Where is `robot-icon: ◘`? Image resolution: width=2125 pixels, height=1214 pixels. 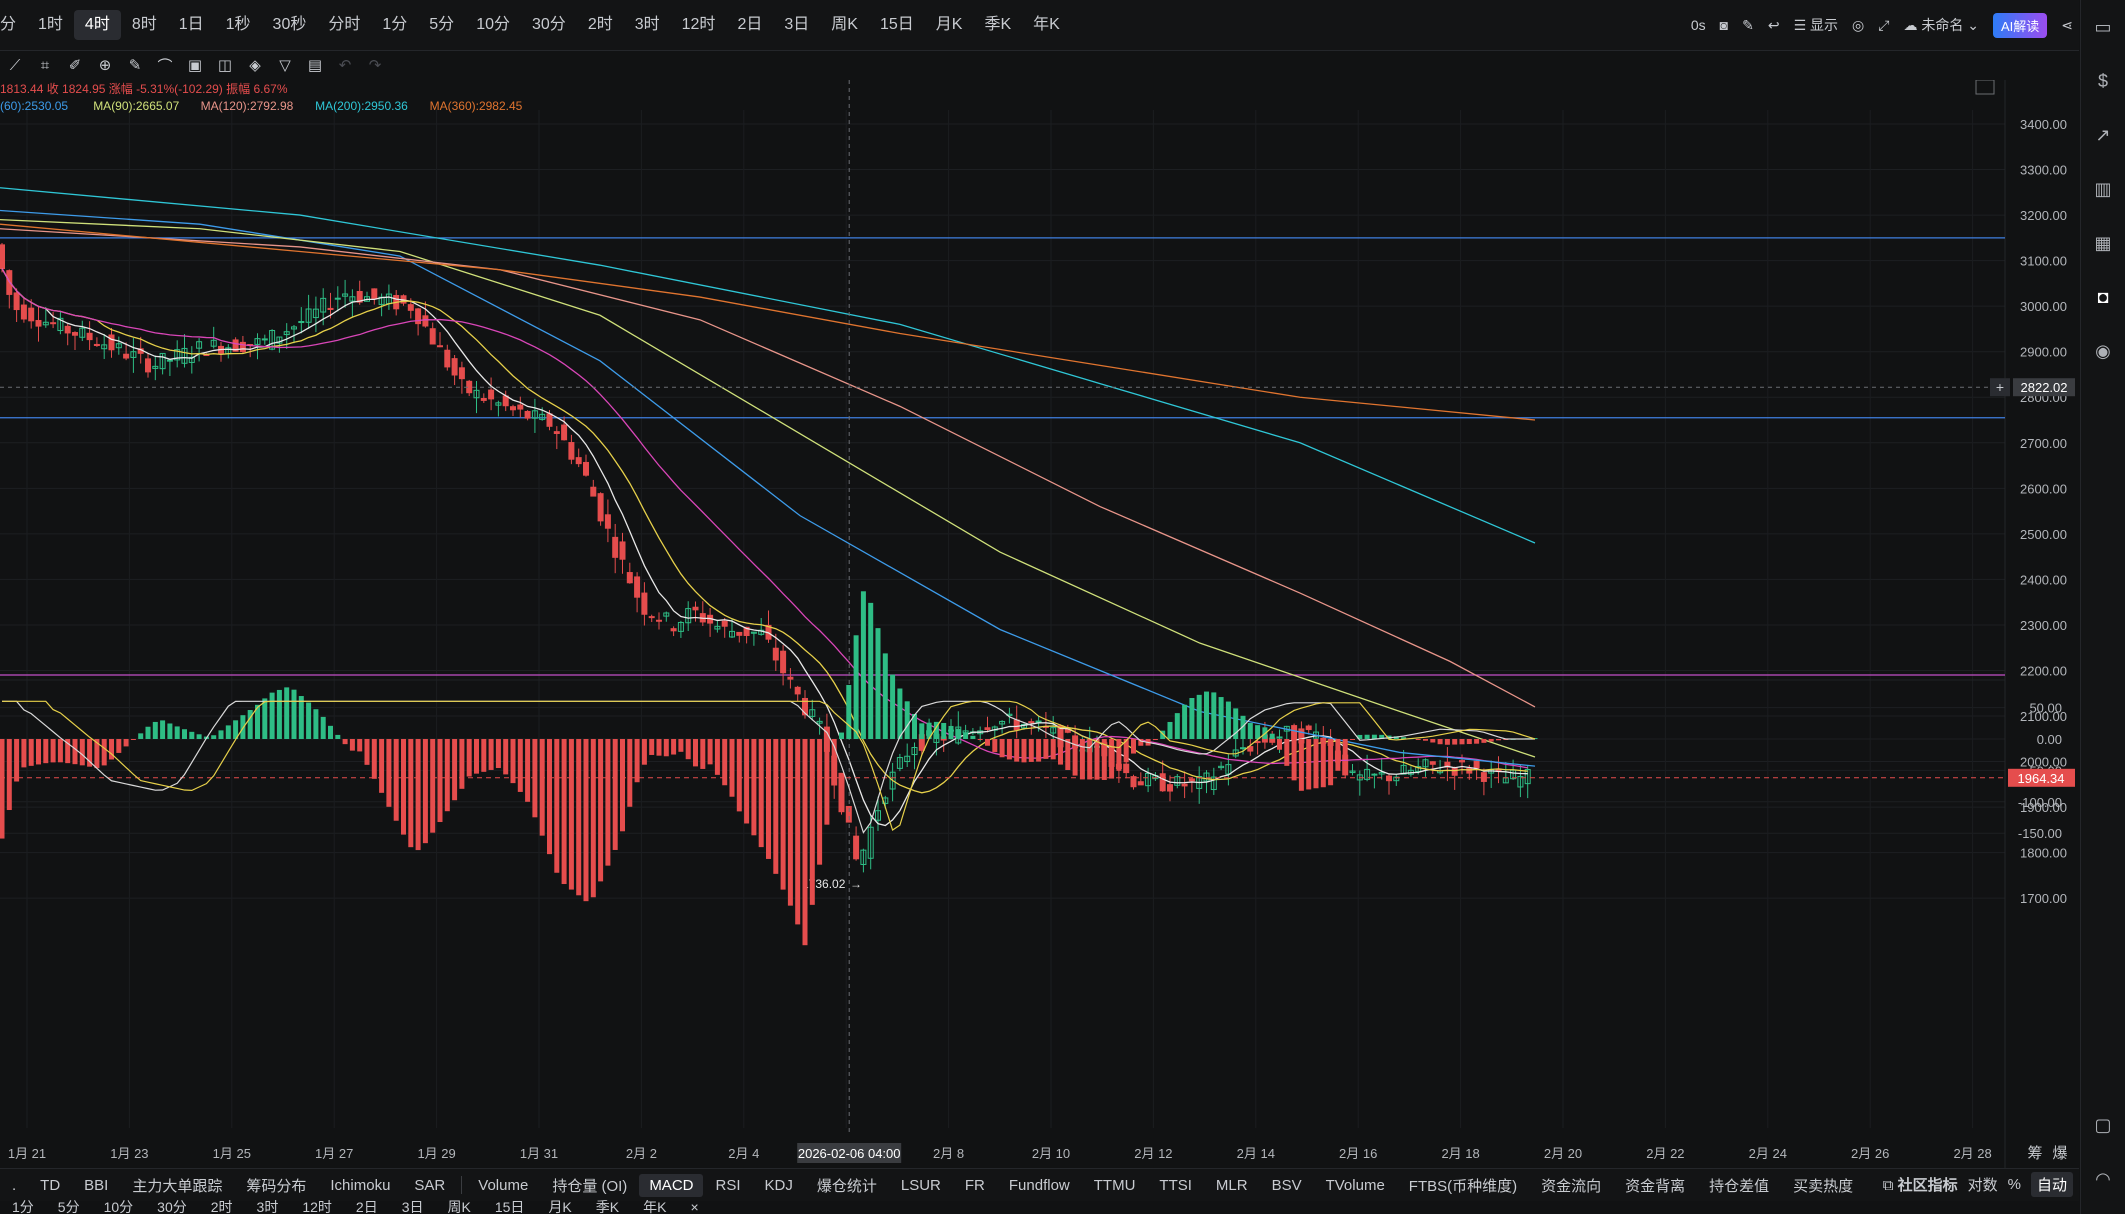 robot-icon: ◘ is located at coordinates (2103, 296).